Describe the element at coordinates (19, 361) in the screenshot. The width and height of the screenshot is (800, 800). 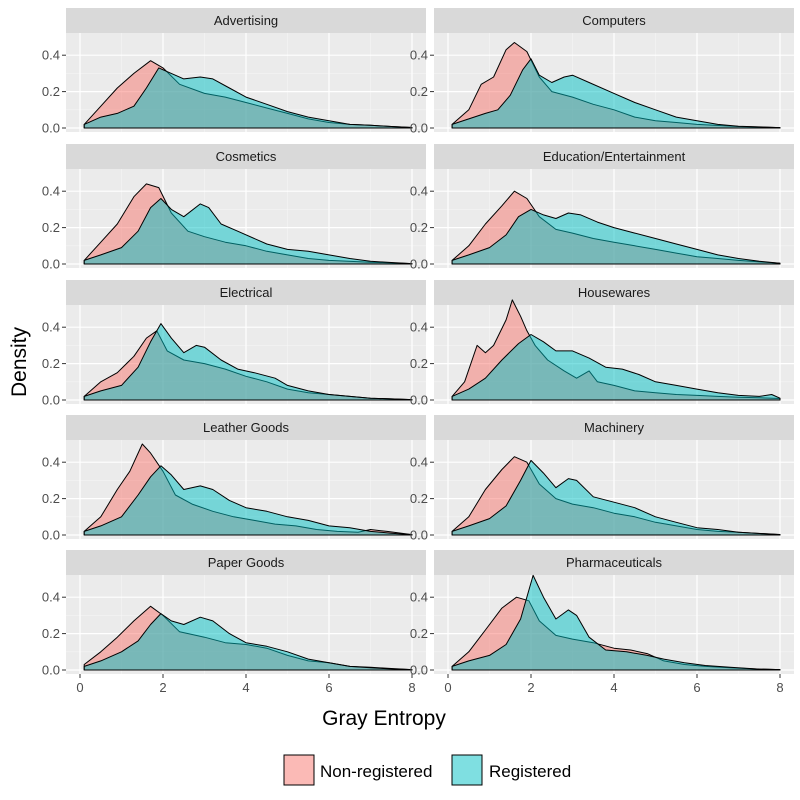
I see `y-axis-title: Density` at that location.